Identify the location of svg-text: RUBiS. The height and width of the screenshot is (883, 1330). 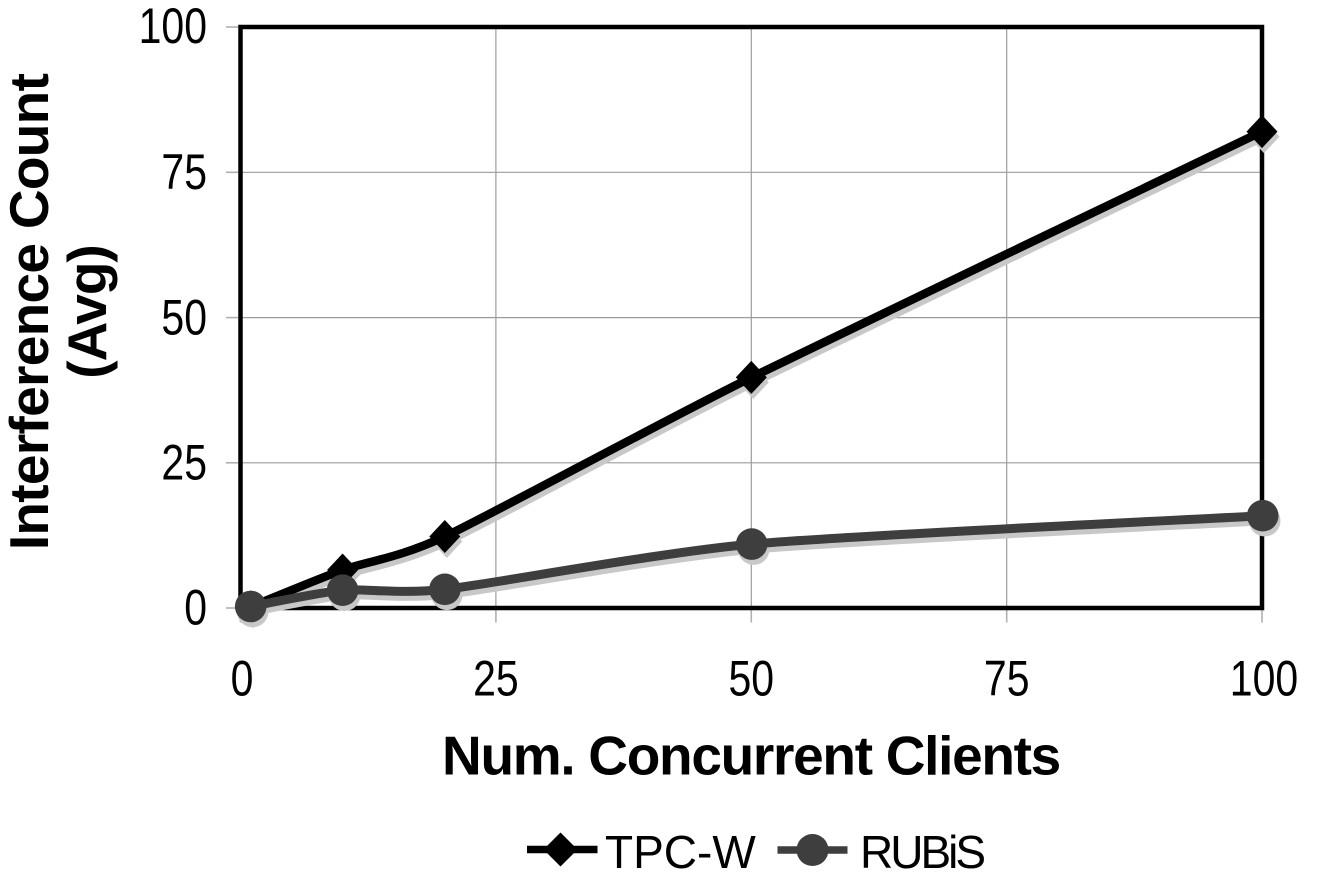
(922, 852).